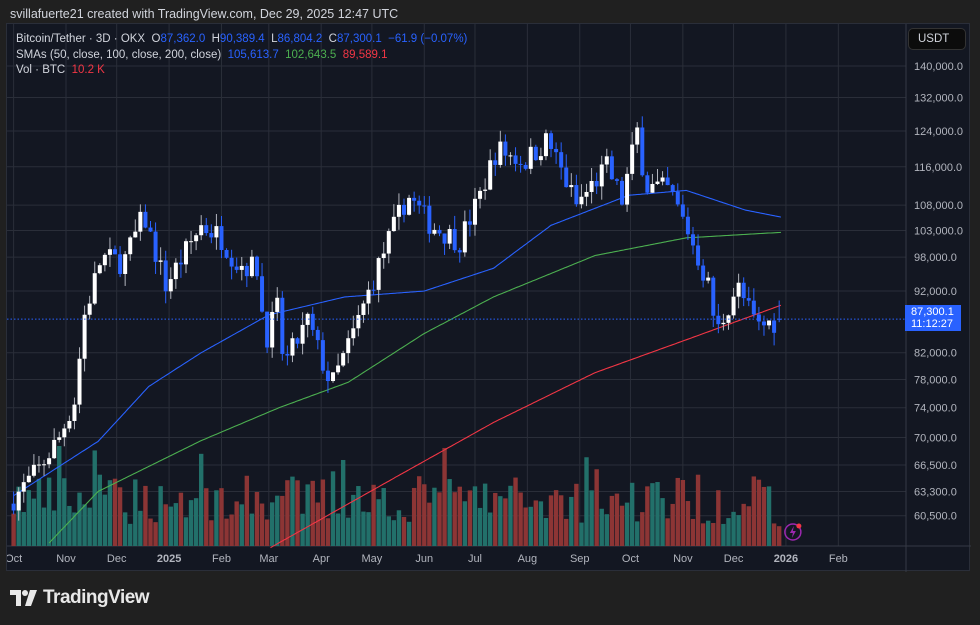  What do you see at coordinates (371, 559) in the screenshot?
I see `x-tick-label: May` at bounding box center [371, 559].